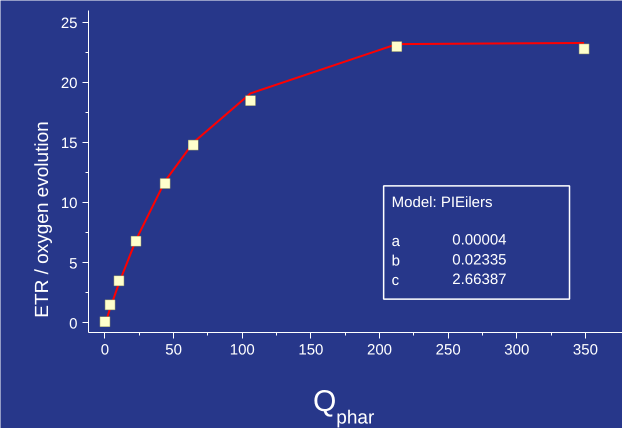  I want to click on annotation: 0.02335, so click(479, 259).